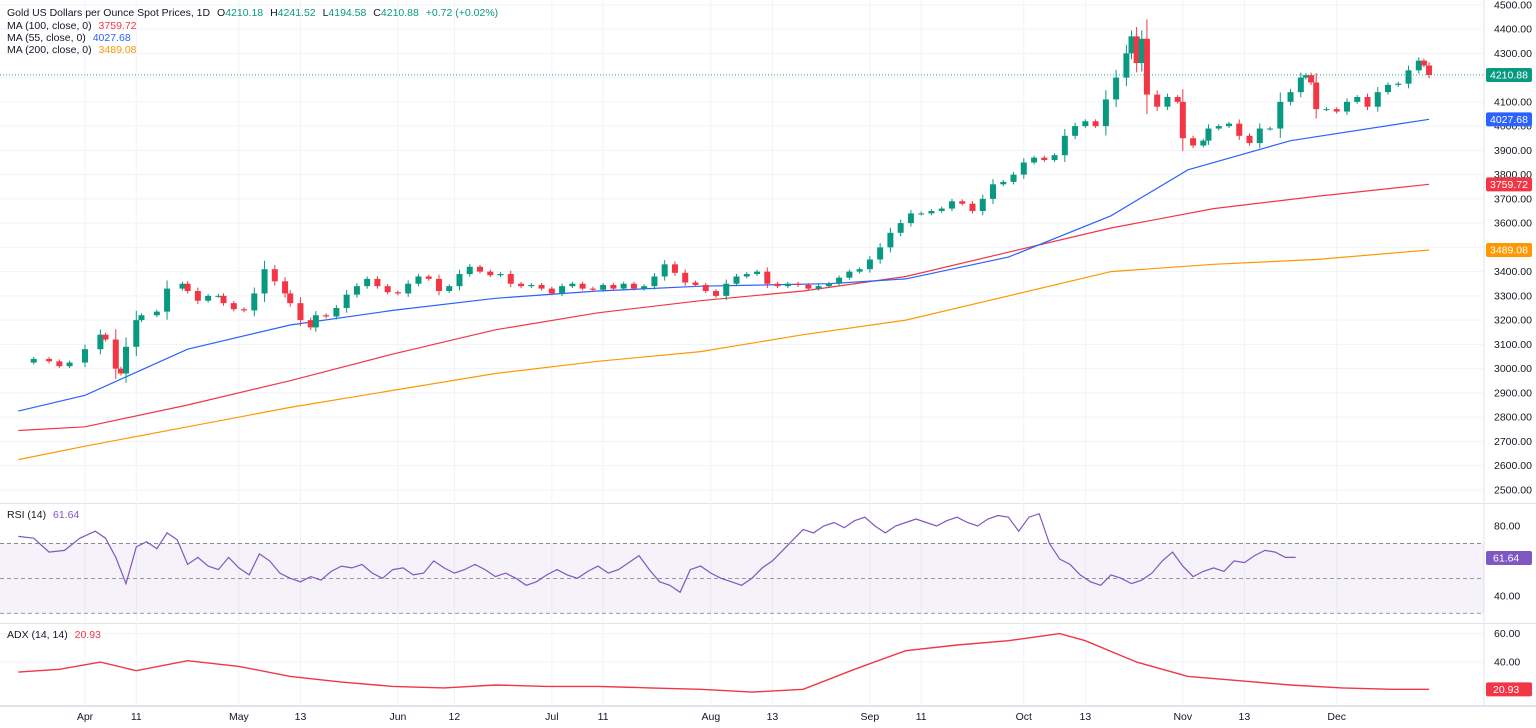 This screenshot has width=1536, height=728. Describe the element at coordinates (1182, 717) in the screenshot. I see `time-tick-label: Nov` at that location.